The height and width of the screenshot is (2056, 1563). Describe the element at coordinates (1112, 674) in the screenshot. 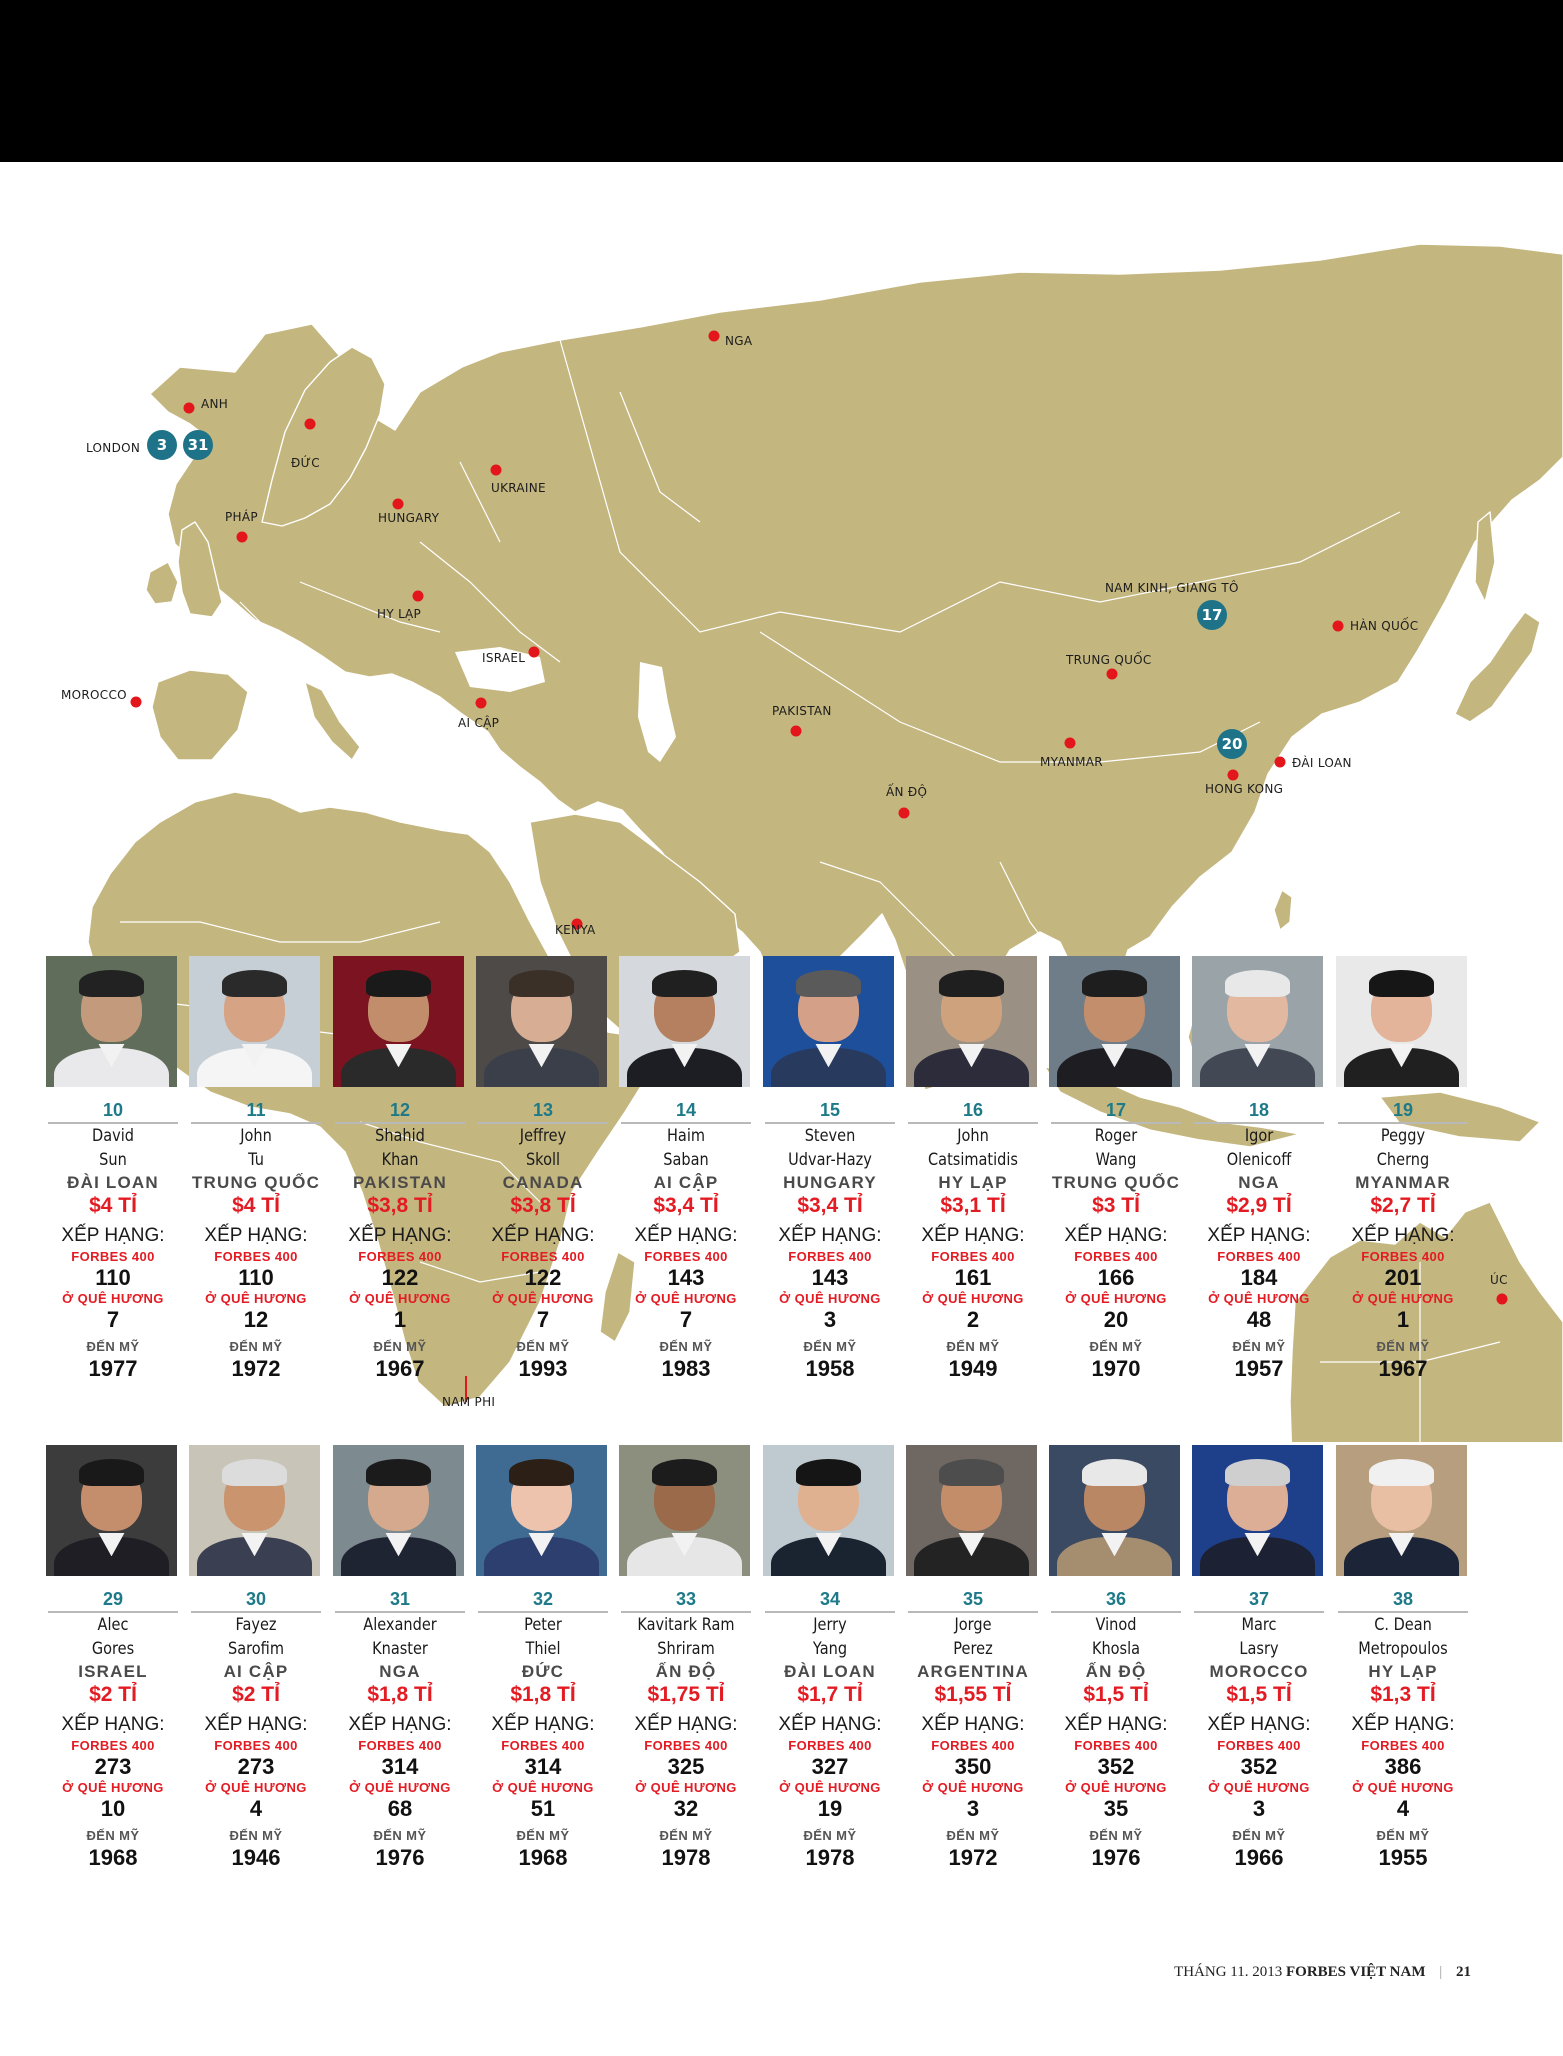

I see `dot-trung-quoc` at that location.